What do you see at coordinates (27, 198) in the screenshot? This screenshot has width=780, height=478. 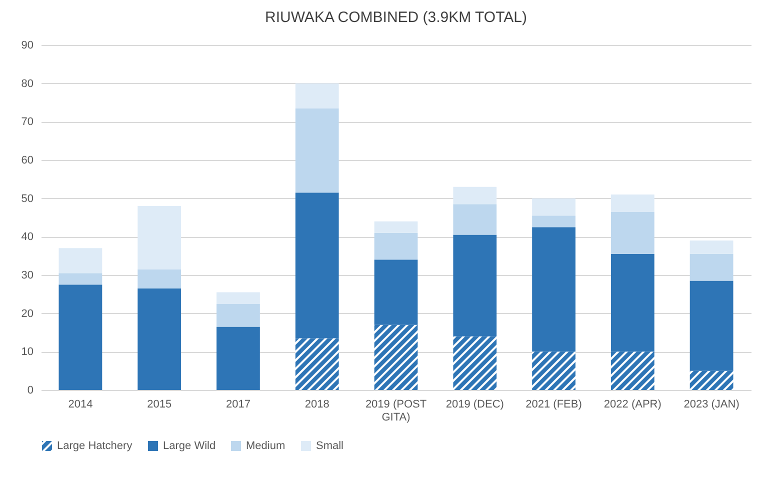 I see `y-tick-label: 50` at bounding box center [27, 198].